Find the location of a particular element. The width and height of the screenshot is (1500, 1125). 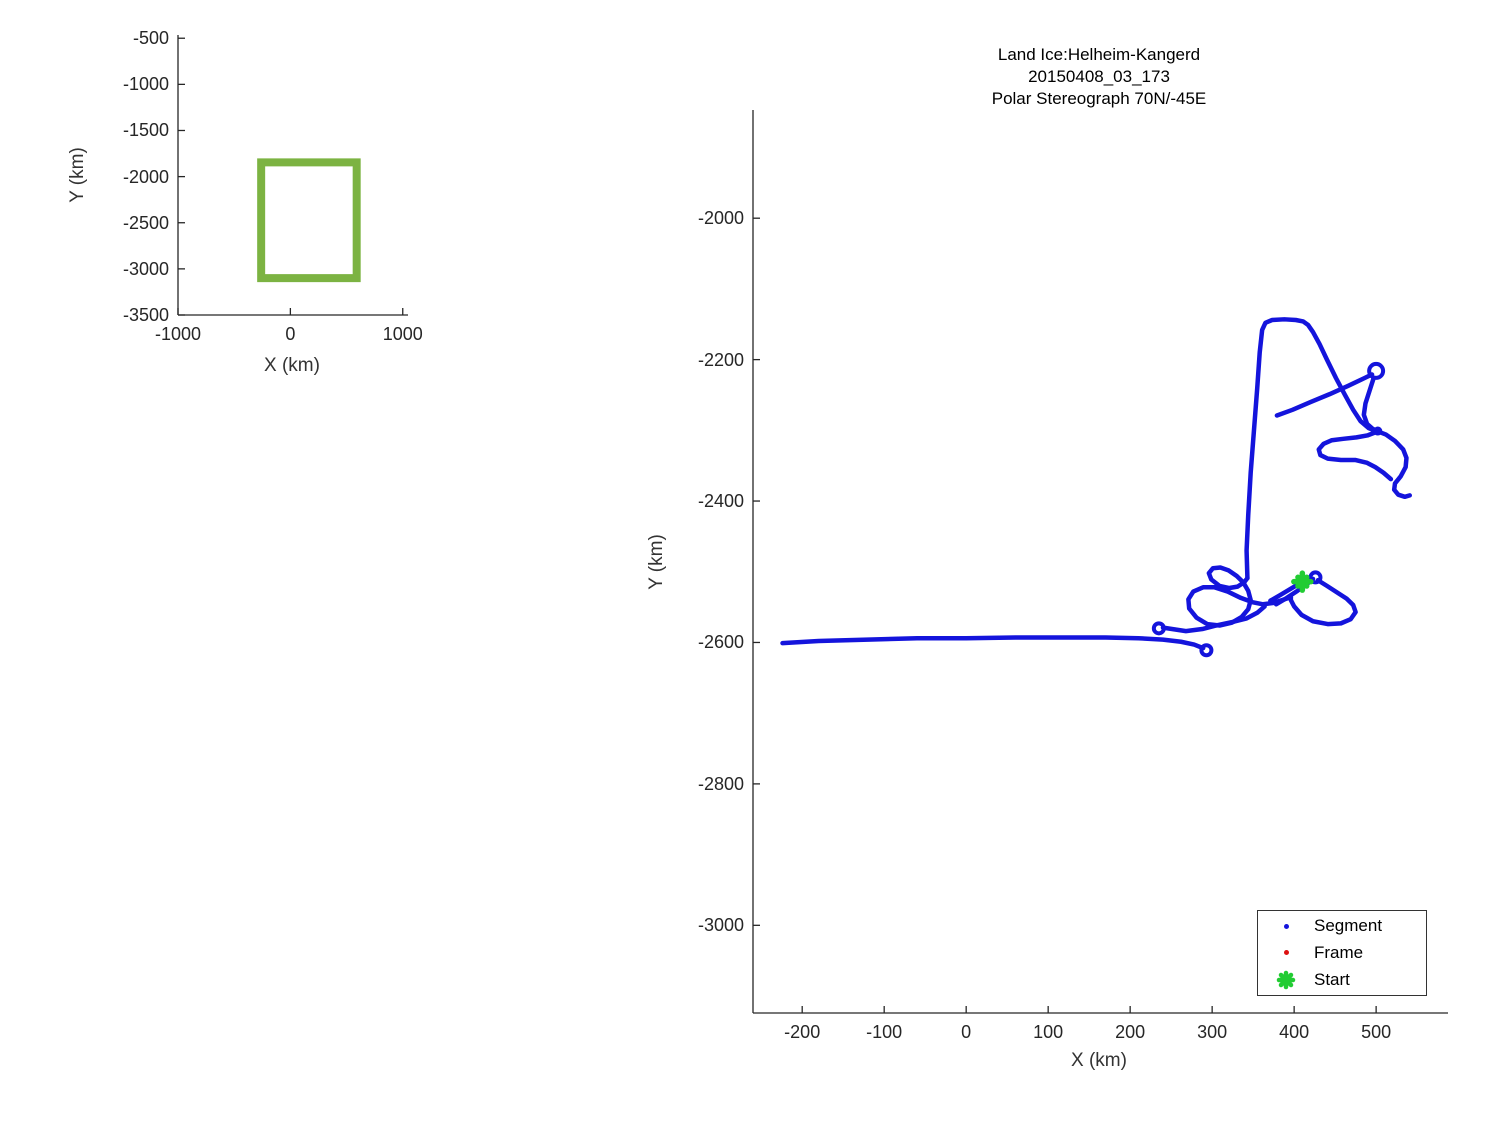

inset-y-tick-label: -3000 is located at coordinates (145, 268).